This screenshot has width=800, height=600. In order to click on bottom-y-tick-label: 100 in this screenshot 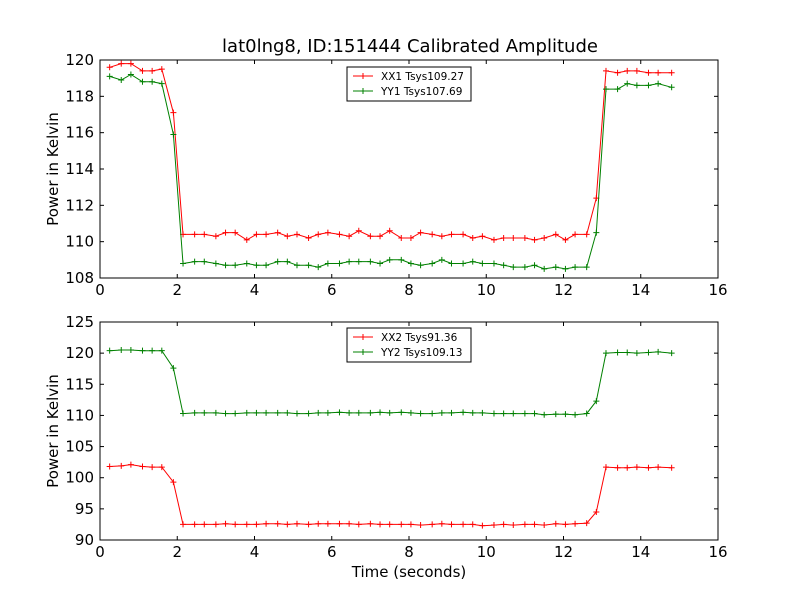, I will do `click(79, 478)`.